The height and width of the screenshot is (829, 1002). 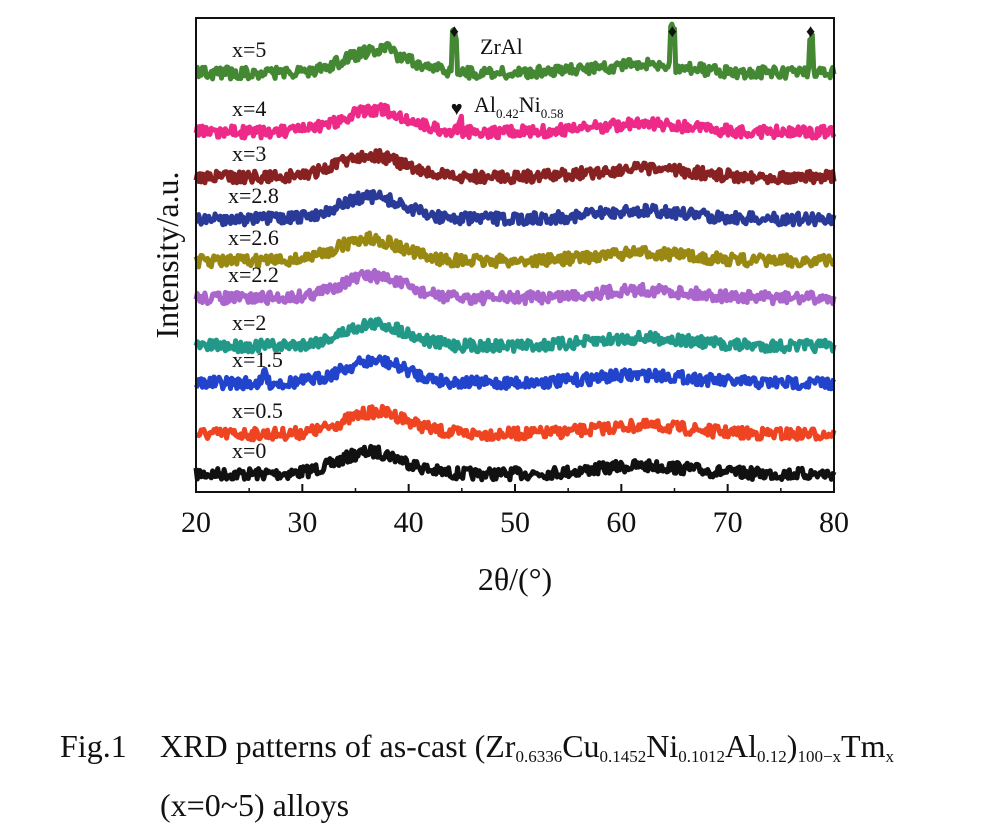 What do you see at coordinates (792, 746) in the screenshot?
I see `caption-text: )` at bounding box center [792, 746].